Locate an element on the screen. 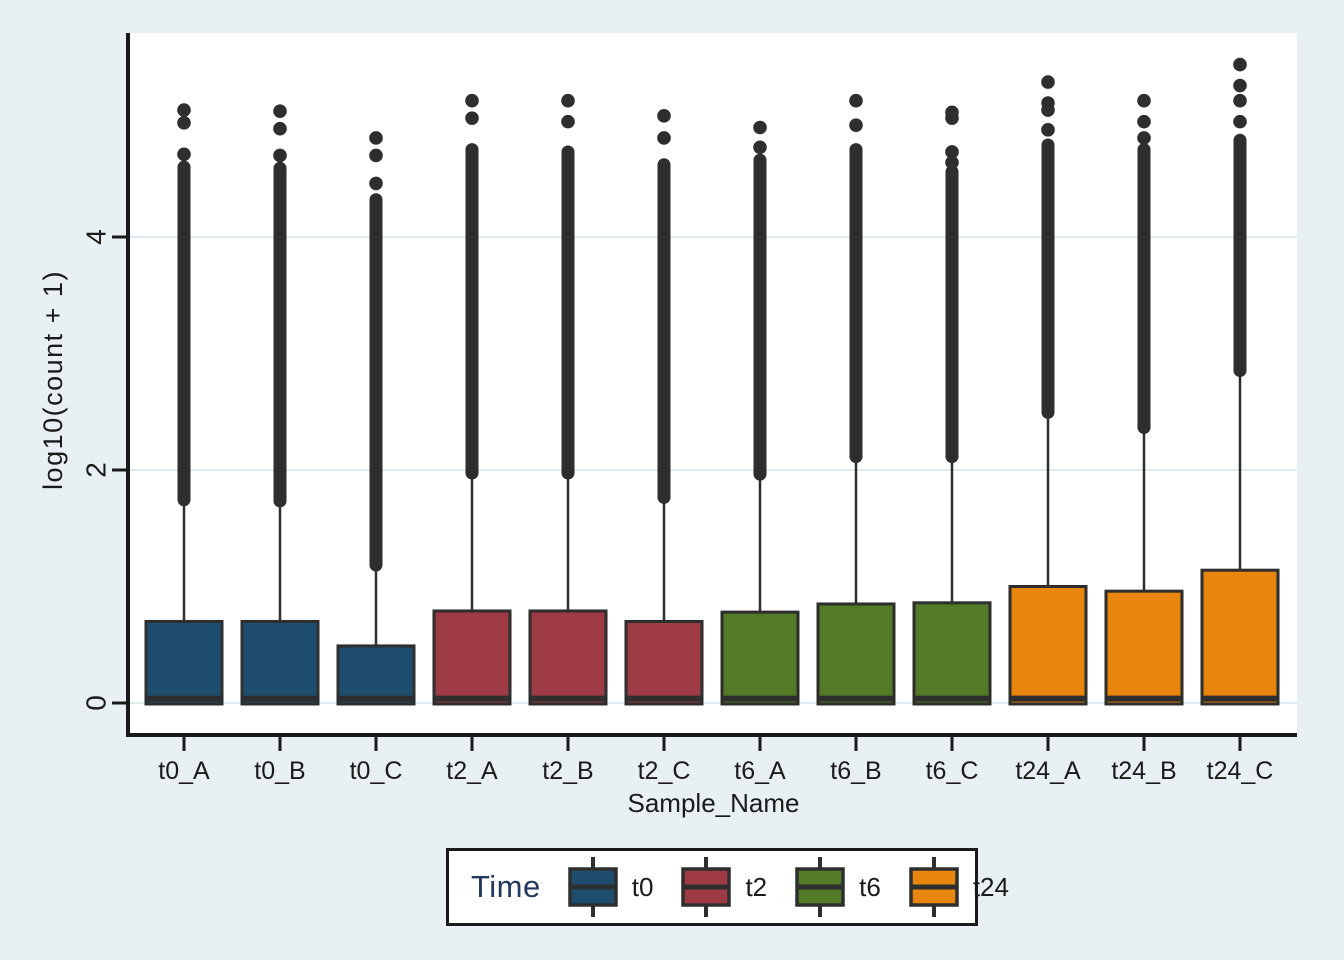 This screenshot has height=960, width=1344. legend-entry-label: t0 is located at coordinates (642, 886).